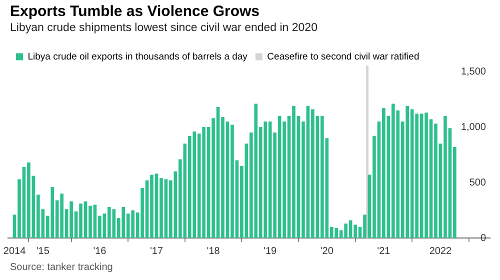 The height and width of the screenshot is (280, 500). What do you see at coordinates (14, 251) in the screenshot?
I see `x-tick-label: 2014` at bounding box center [14, 251].